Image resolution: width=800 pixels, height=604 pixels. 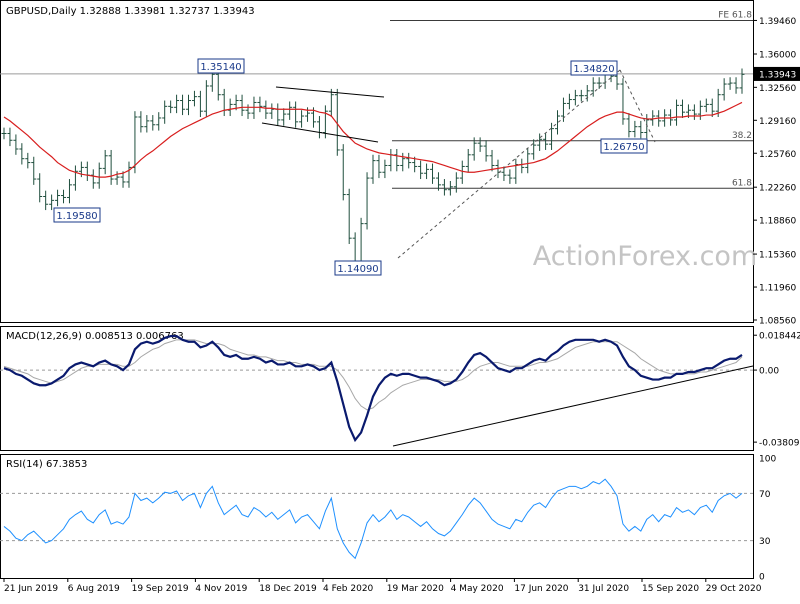 What do you see at coordinates (415, 589) in the screenshot?
I see `date-tick-label: 19 Mar 2020` at bounding box center [415, 589].